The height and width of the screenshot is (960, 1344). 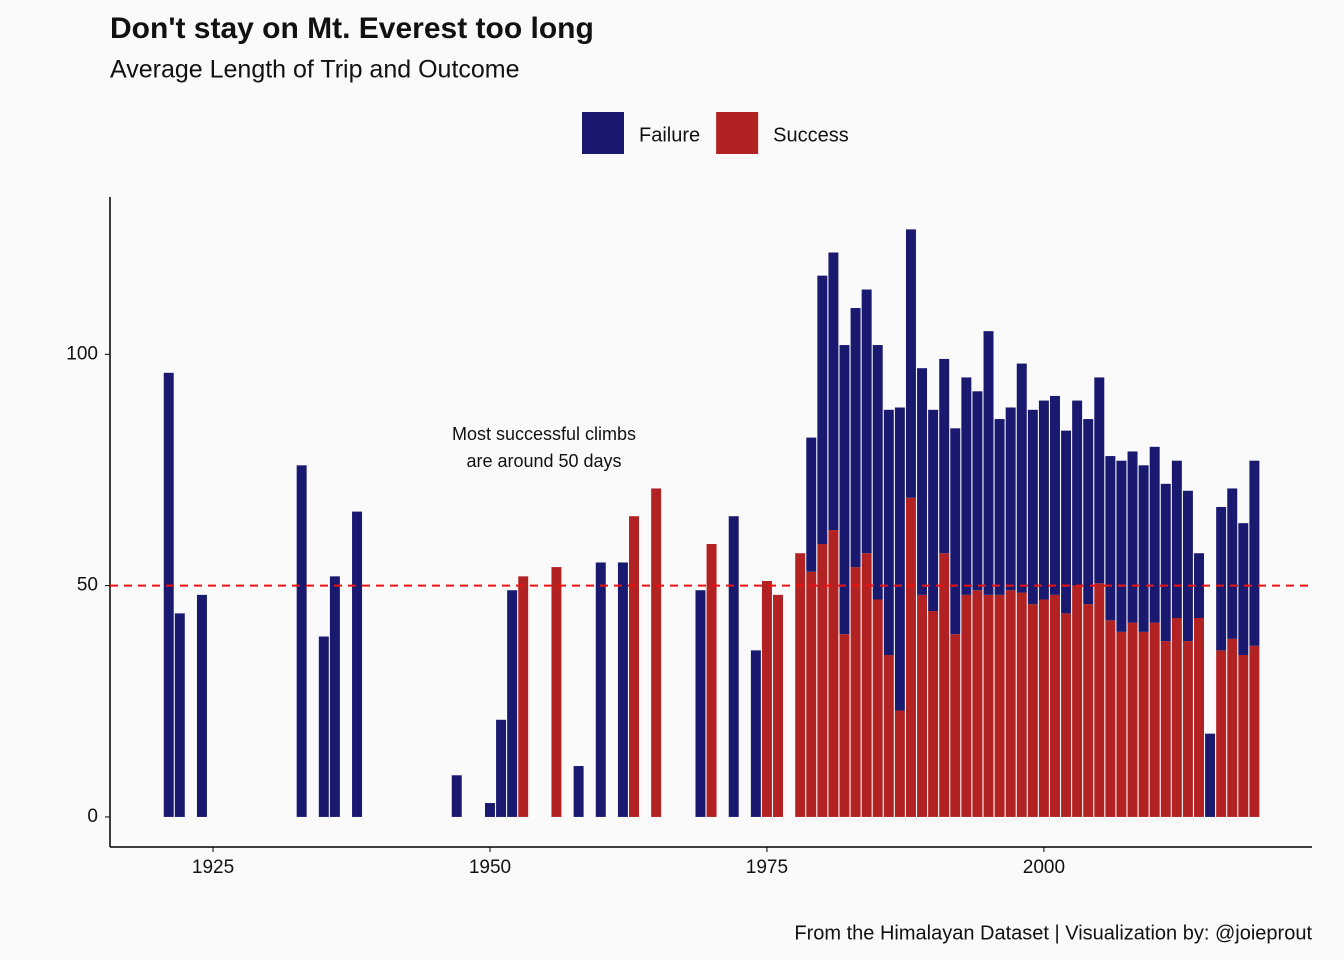 I want to click on annotation: are around 50 days, so click(x=543, y=461).